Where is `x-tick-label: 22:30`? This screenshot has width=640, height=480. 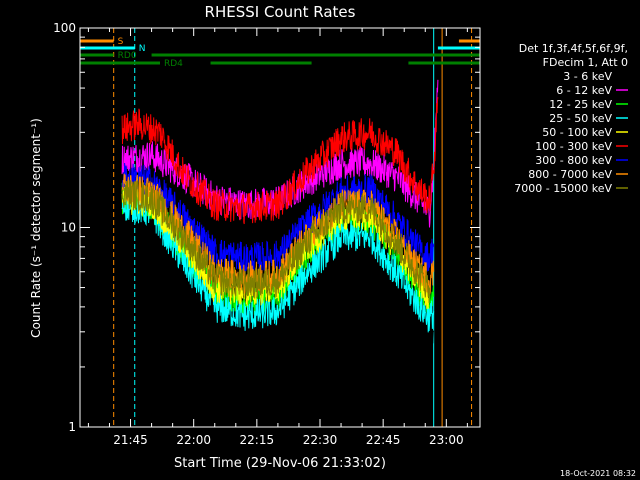
x-tick-label: 22:30 is located at coordinates (320, 440).